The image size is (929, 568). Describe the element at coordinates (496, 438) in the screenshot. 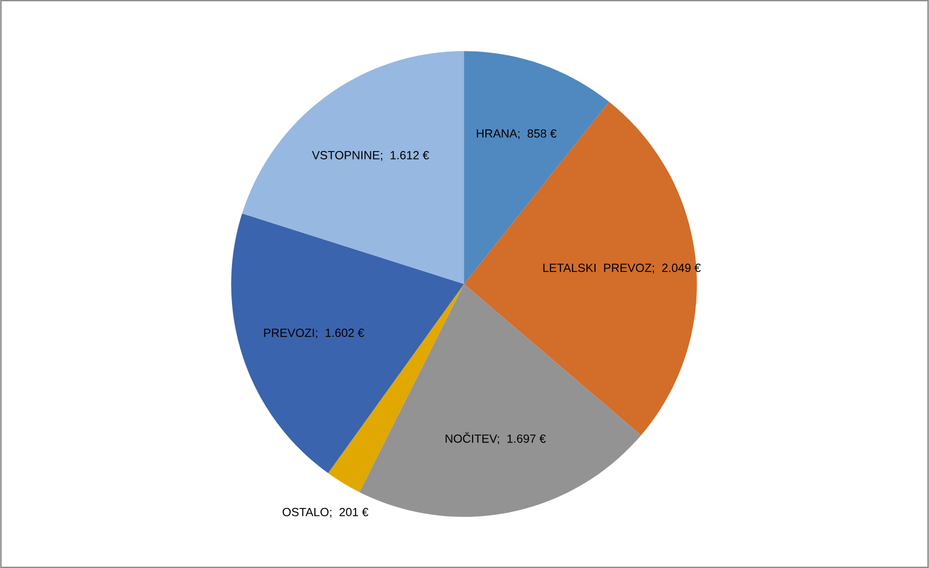

I see `slice-label: NOČITEV; 1.697 €` at that location.